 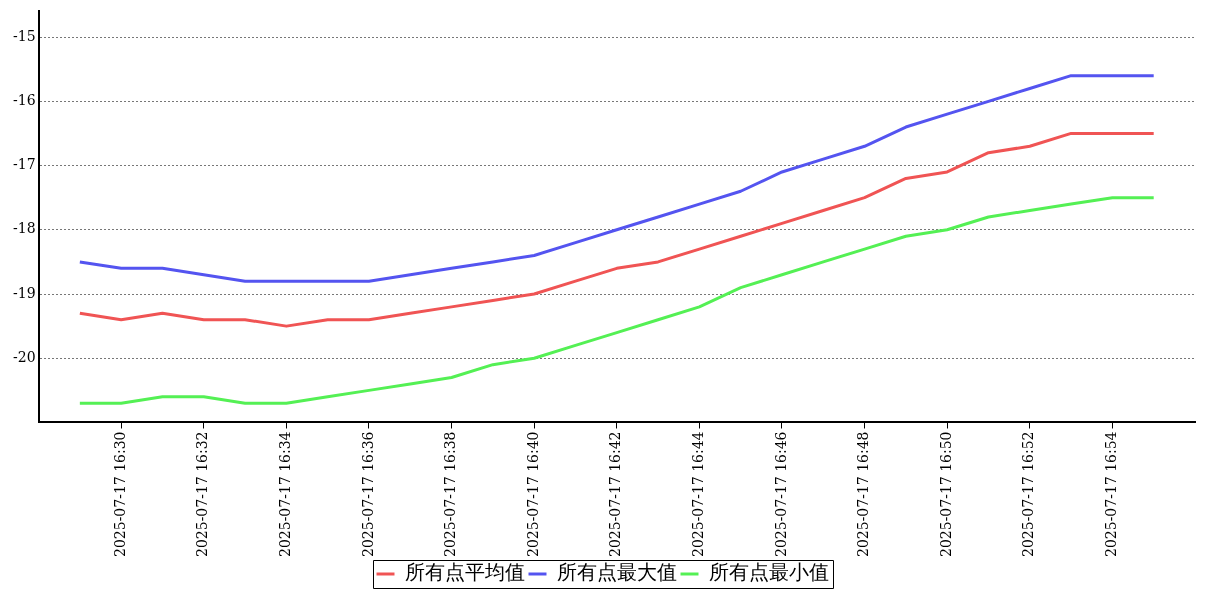 What do you see at coordinates (780, 494) in the screenshot?
I see `x-tick-label: 2025-07-17 16:46` at bounding box center [780, 494].